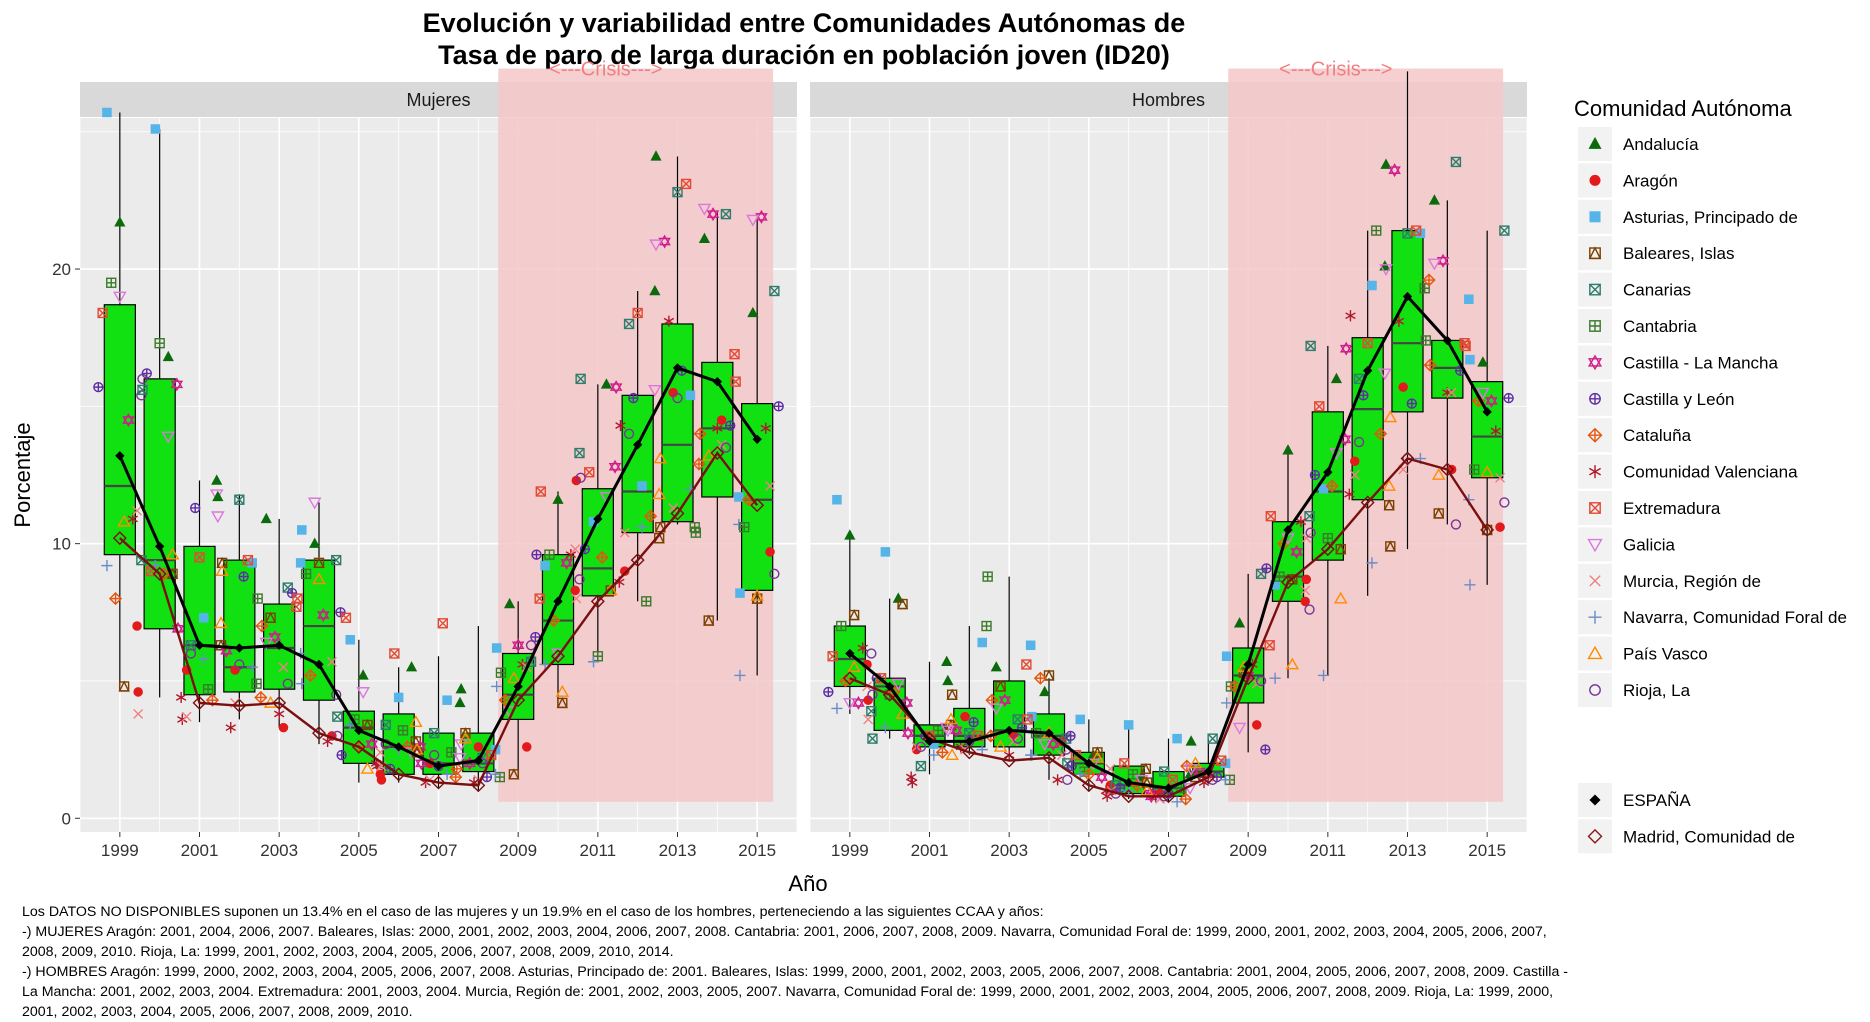  I want to click on point-castilla-y-le-n, so click(98, 387).